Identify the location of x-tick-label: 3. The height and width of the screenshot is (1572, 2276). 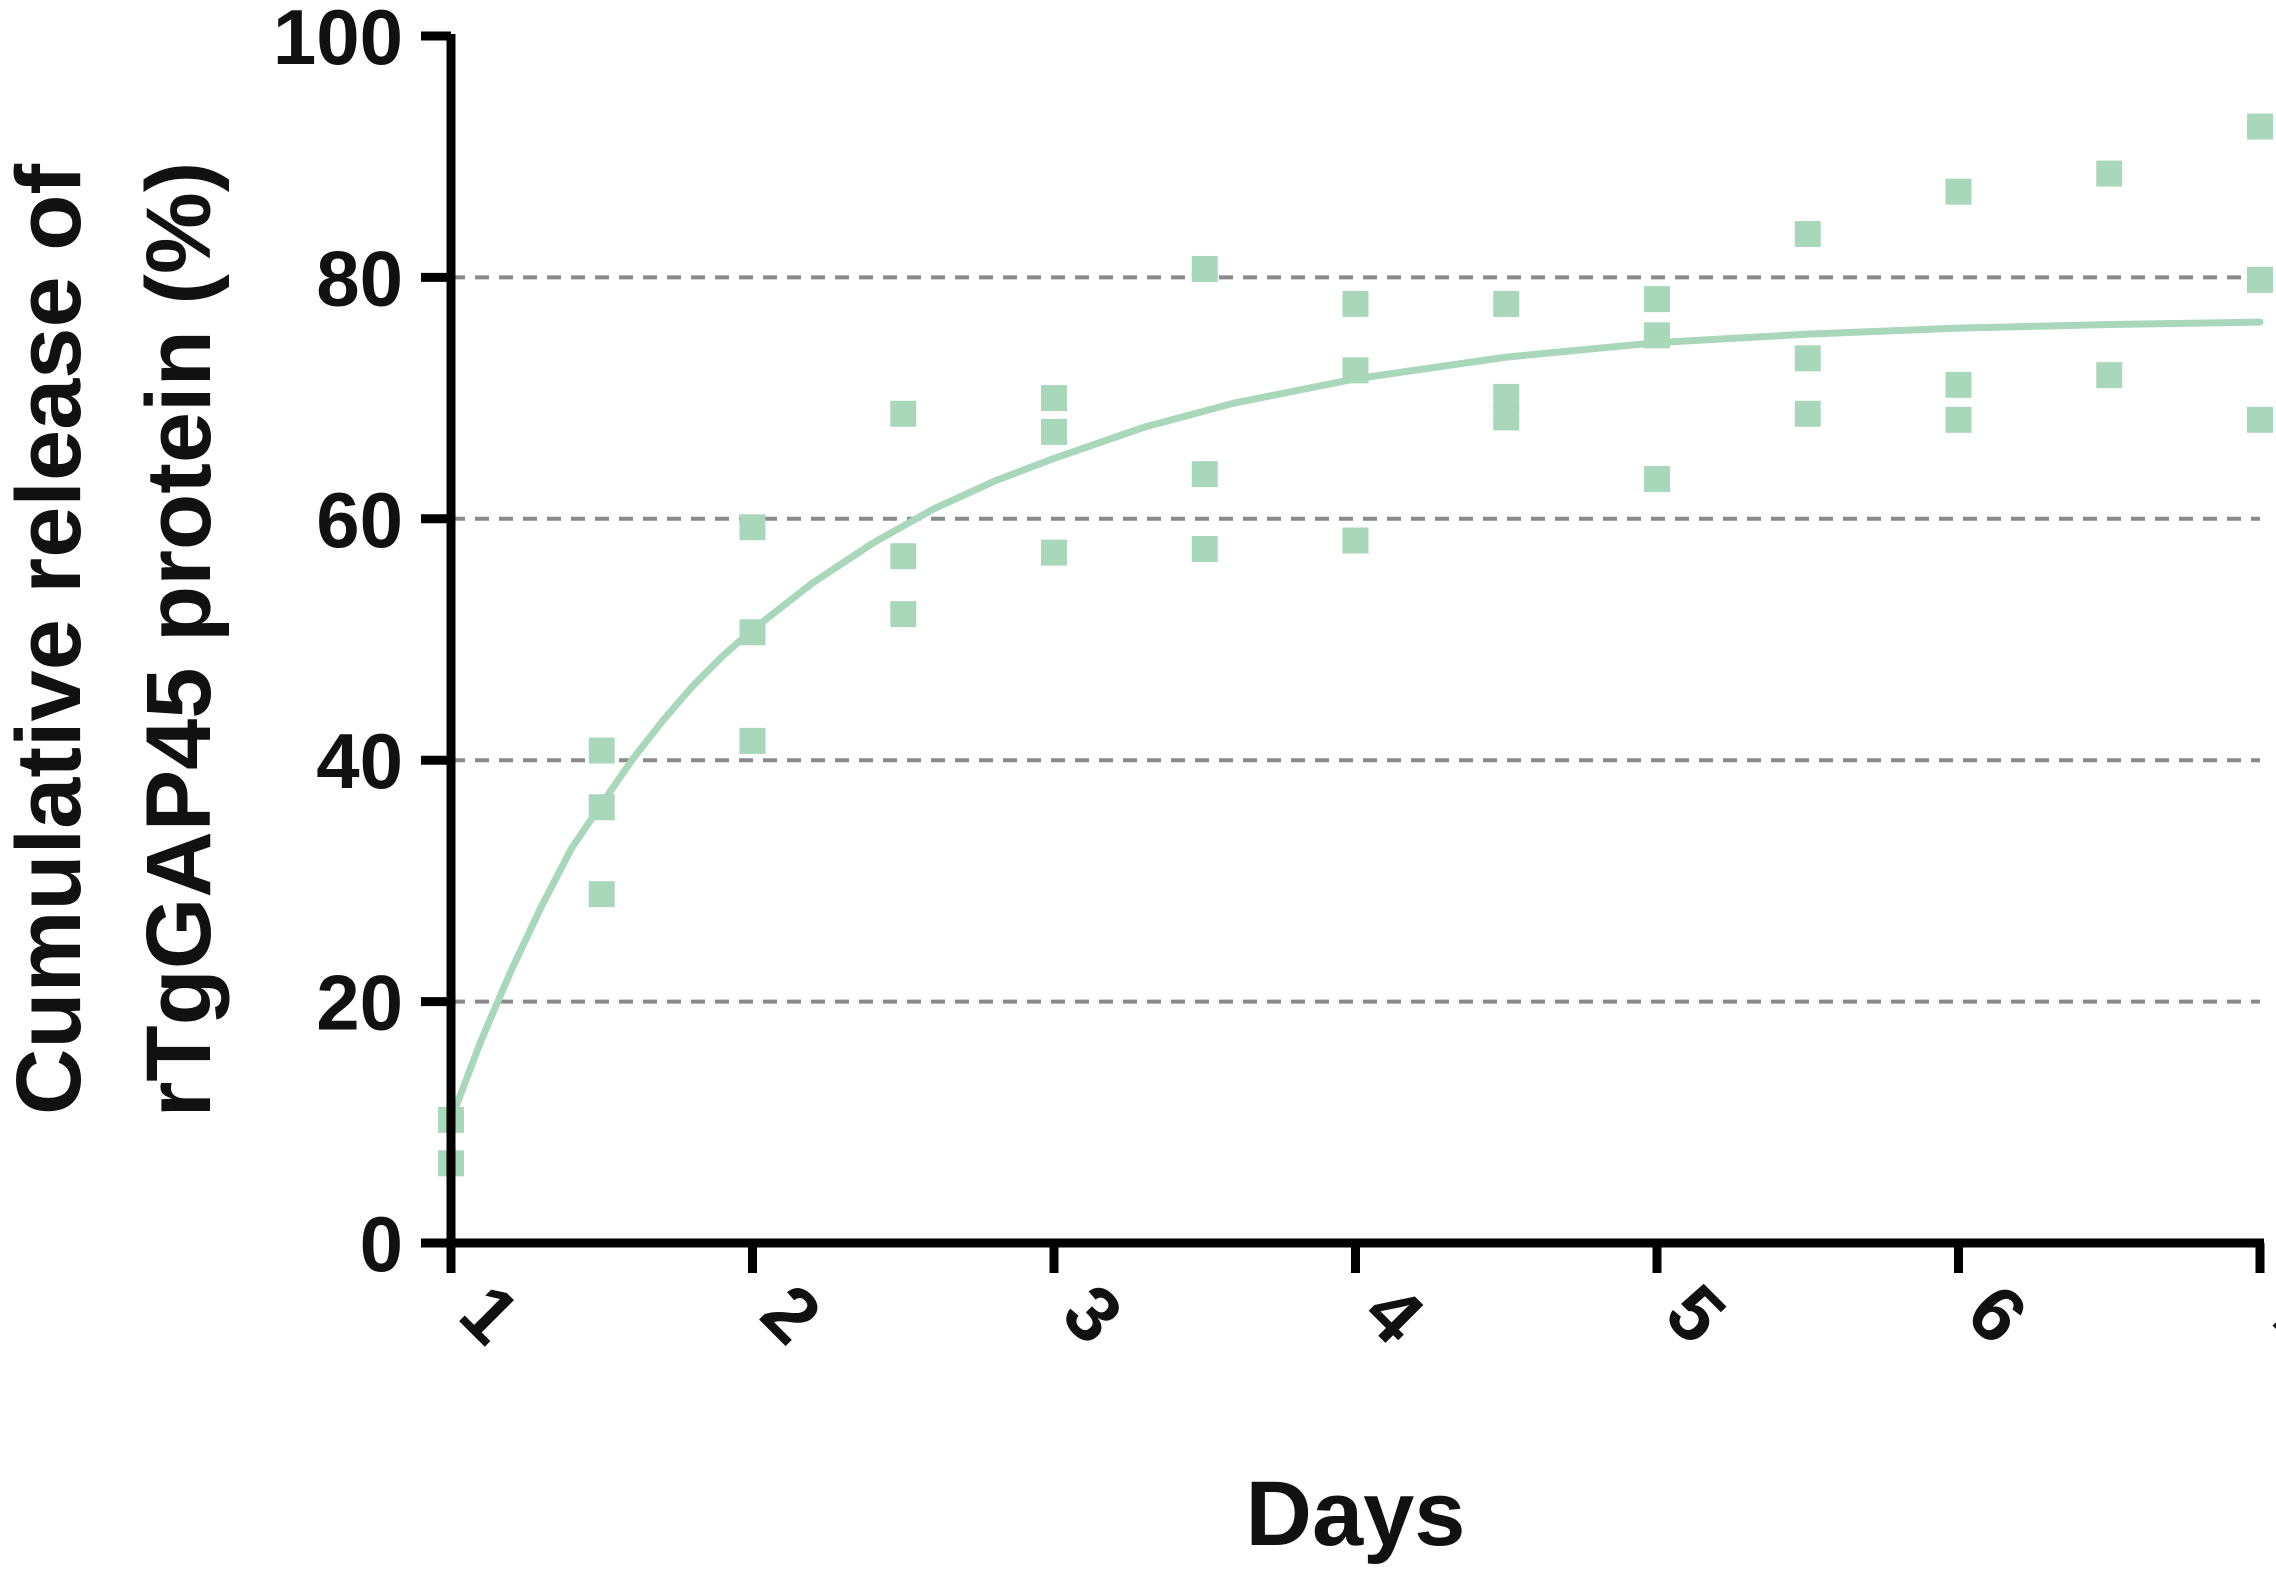
(1093, 1313).